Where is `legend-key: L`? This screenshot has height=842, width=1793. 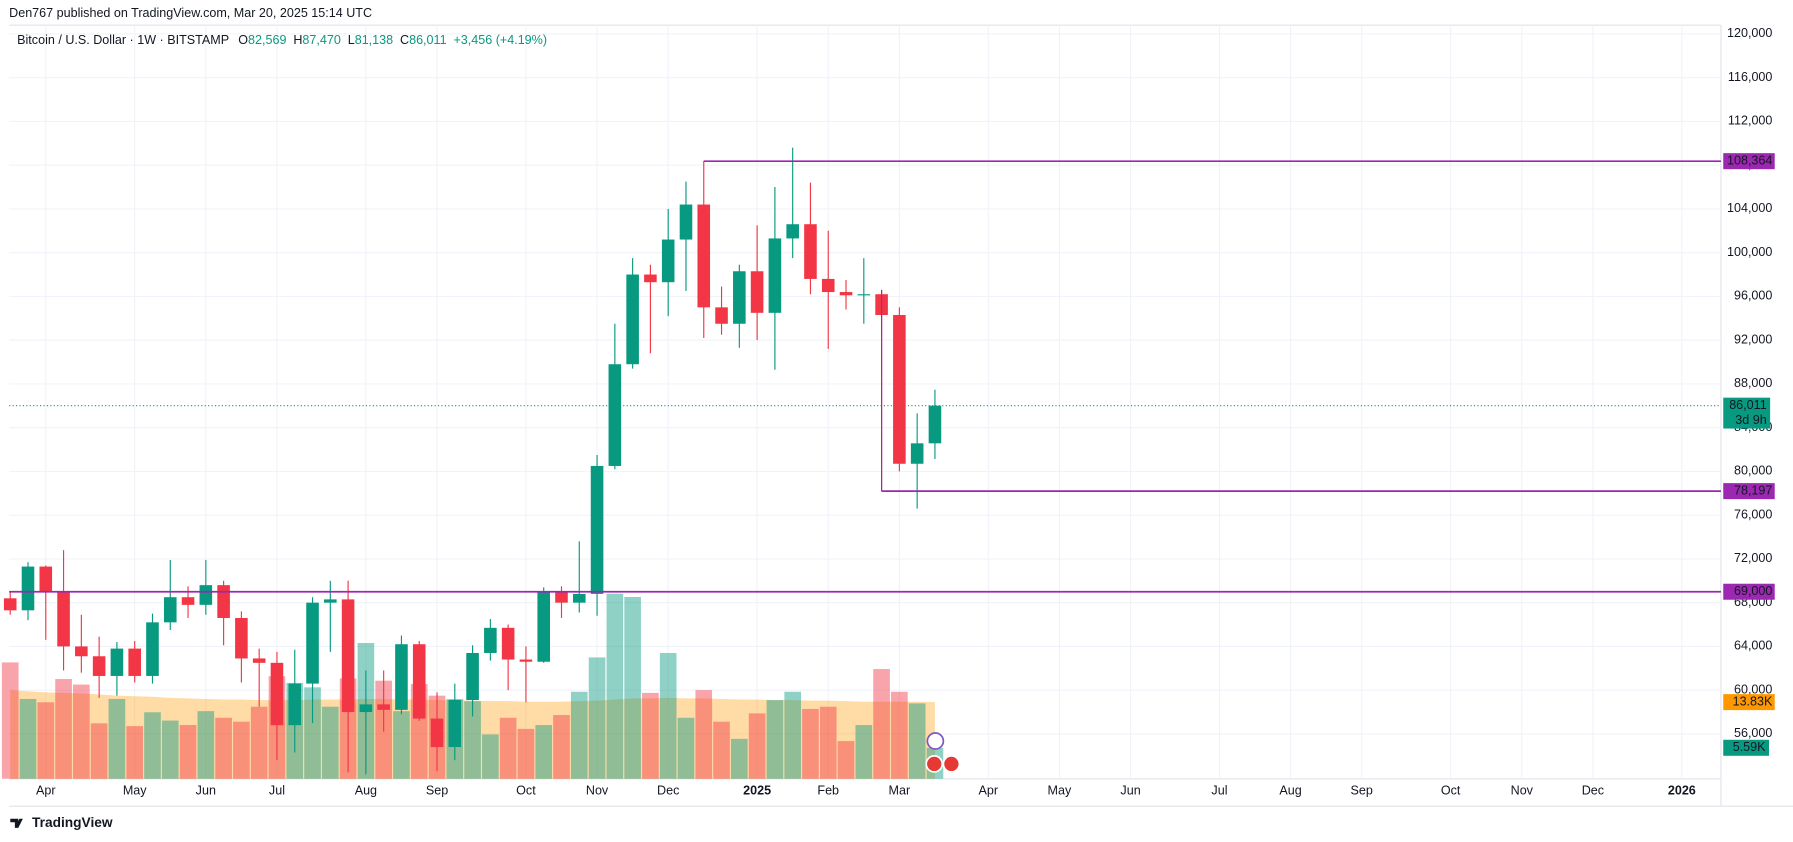 legend-key: L is located at coordinates (351, 40).